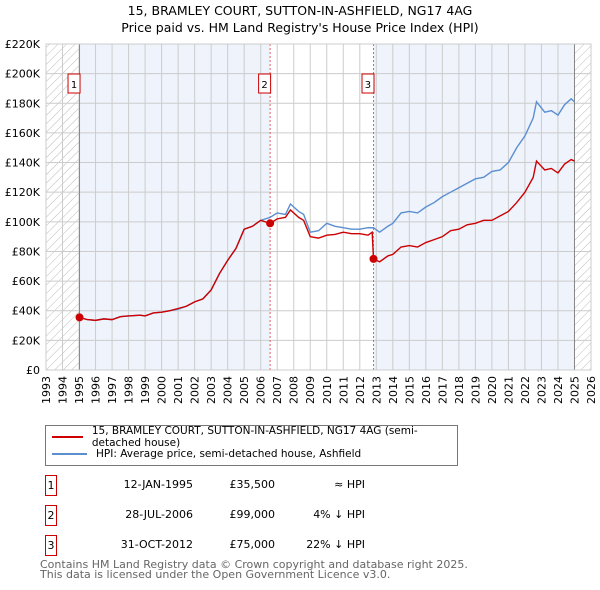 Image resolution: width=600 pixels, height=590 pixels. I want to click on x-tick-label: 2017, so click(442, 390).